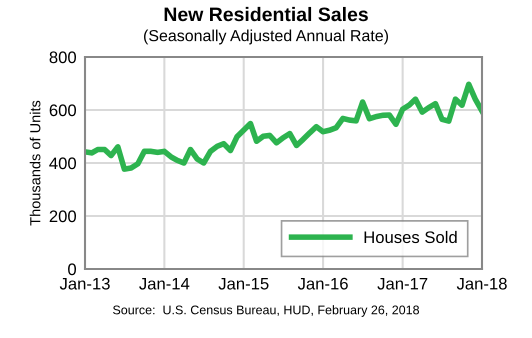 Image resolution: width=532 pixels, height=338 pixels. What do you see at coordinates (243, 284) in the screenshot?
I see `x-tick-label: Jan-15` at bounding box center [243, 284].